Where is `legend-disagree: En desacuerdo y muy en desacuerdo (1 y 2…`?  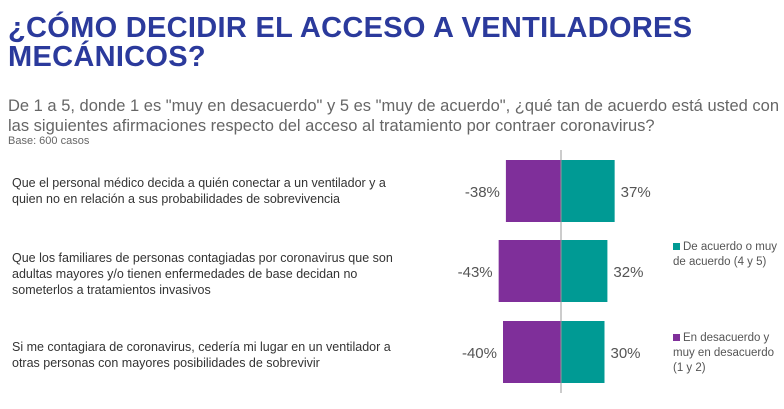 legend-disagree: En desacuerdo y muy en desacuerdo (1 y 2… is located at coordinates (728, 353).